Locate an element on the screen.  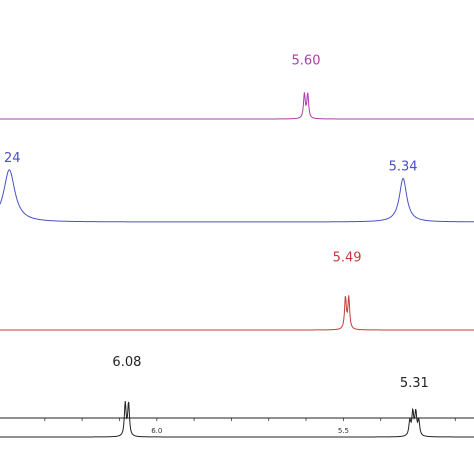
peak-label-3-1: 5.49 is located at coordinates (347, 257).